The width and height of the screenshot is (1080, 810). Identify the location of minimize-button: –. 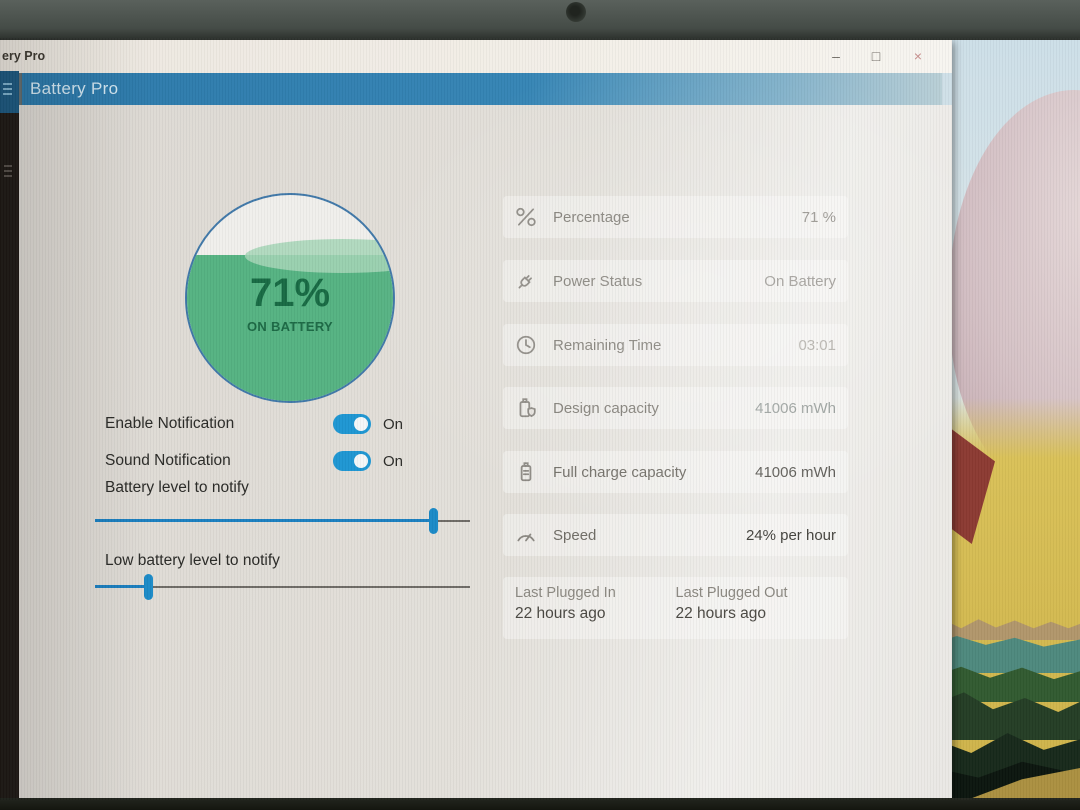
(836, 55).